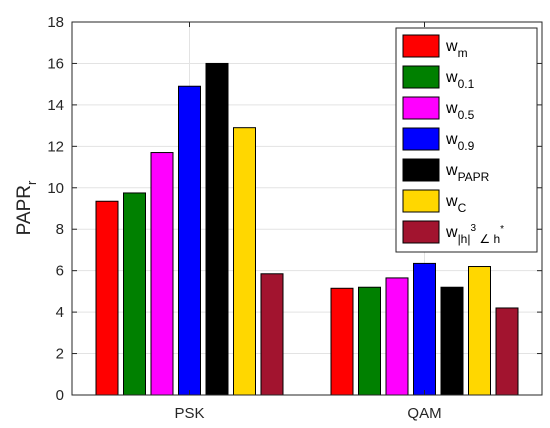  I want to click on y-tick-label: 12, so click(55, 146).